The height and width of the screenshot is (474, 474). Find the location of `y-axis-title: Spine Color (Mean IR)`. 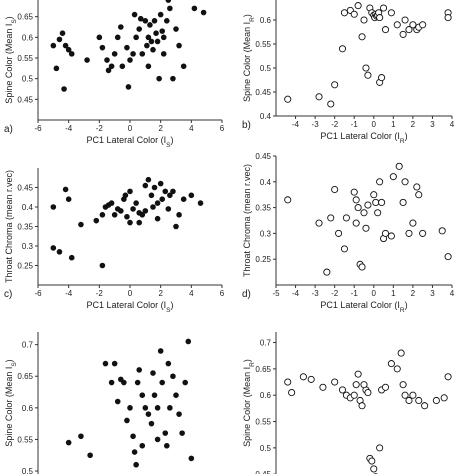

y-axis-title: Spine Color (Mean IR) is located at coordinates (249, 403).